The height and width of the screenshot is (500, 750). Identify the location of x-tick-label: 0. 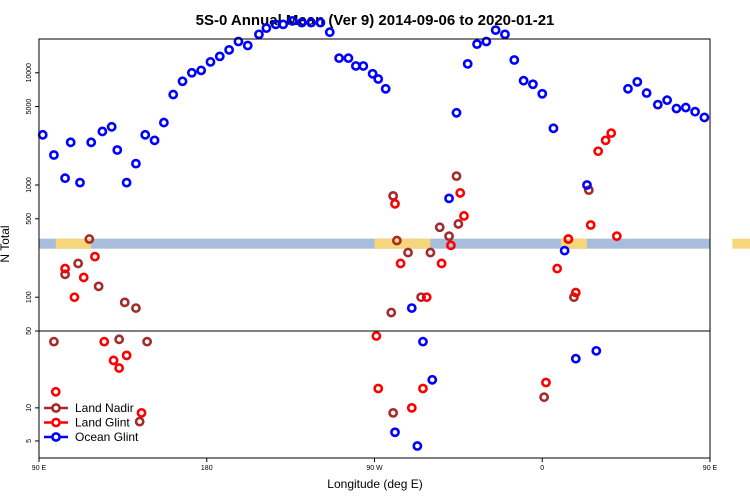
(542, 468).